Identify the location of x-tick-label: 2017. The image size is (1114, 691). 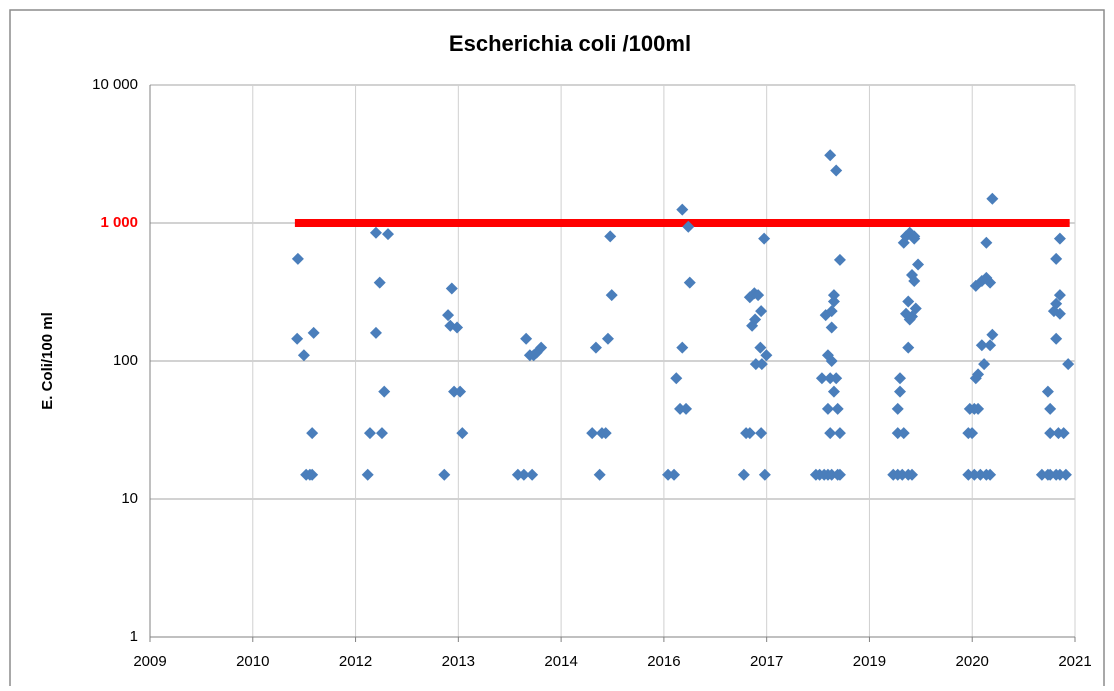
(766, 661).